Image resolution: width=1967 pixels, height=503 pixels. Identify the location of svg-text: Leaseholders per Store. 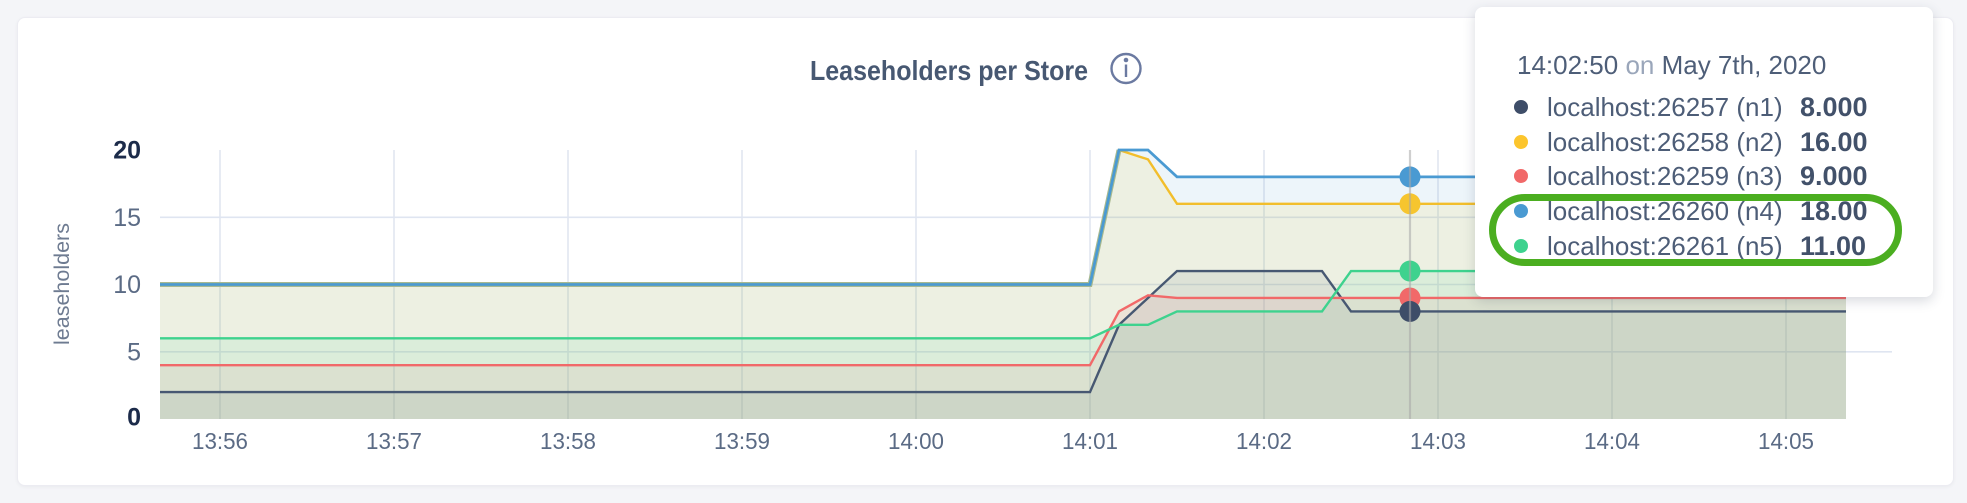
(949, 70).